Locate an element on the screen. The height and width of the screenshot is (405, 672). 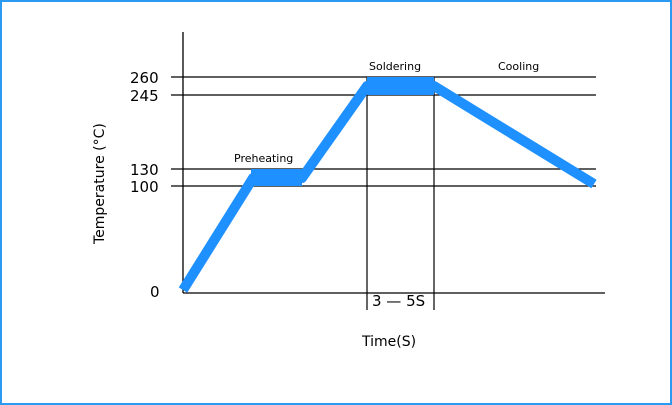
soldering-plateau is located at coordinates (400, 86).